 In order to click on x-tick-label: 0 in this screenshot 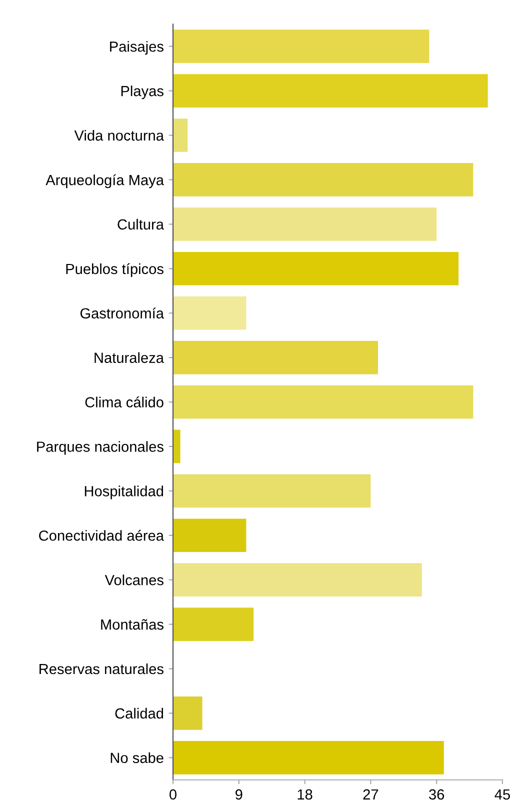, I will do `click(173, 794)`.